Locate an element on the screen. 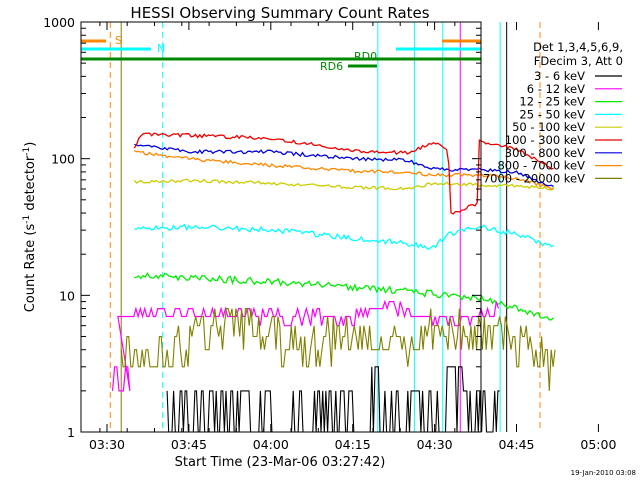 The height and width of the screenshot is (480, 640). y-tick-label: 10 is located at coordinates (67, 295).